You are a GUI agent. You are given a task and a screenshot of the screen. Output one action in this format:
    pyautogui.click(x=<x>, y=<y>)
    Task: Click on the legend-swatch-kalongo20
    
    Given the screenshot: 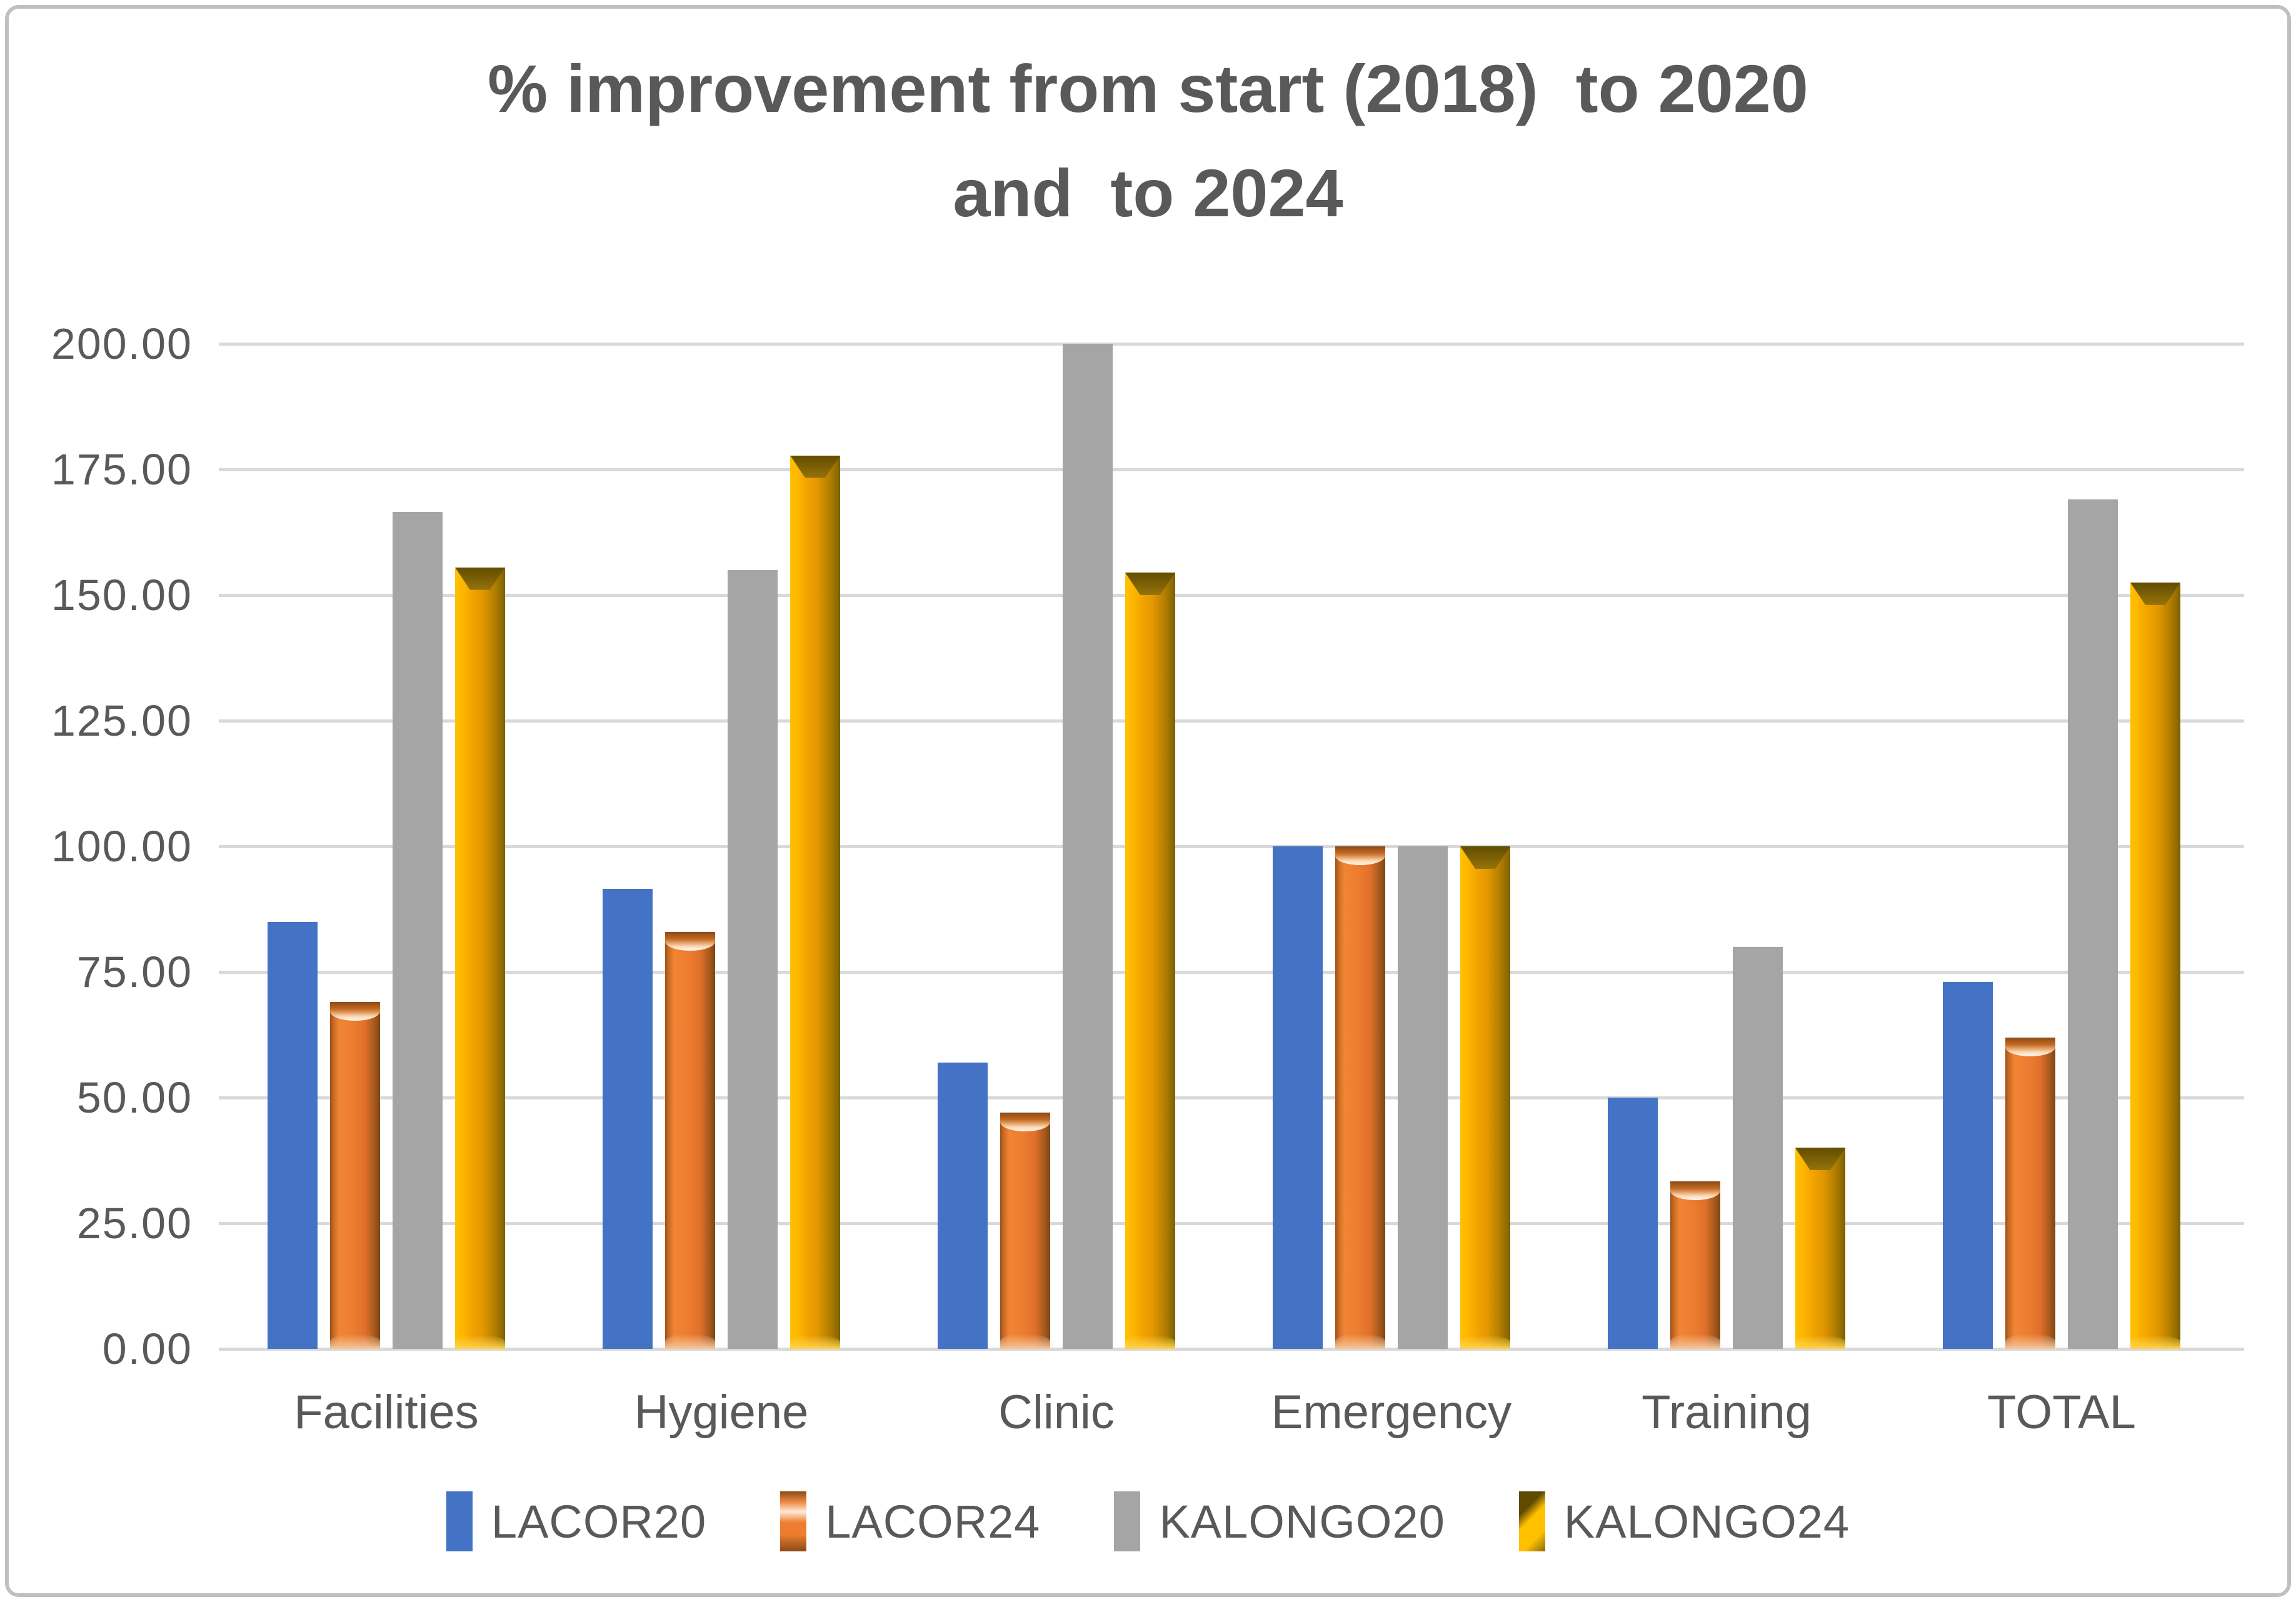 What is the action you would take?
    pyautogui.click(x=1127, y=1521)
    